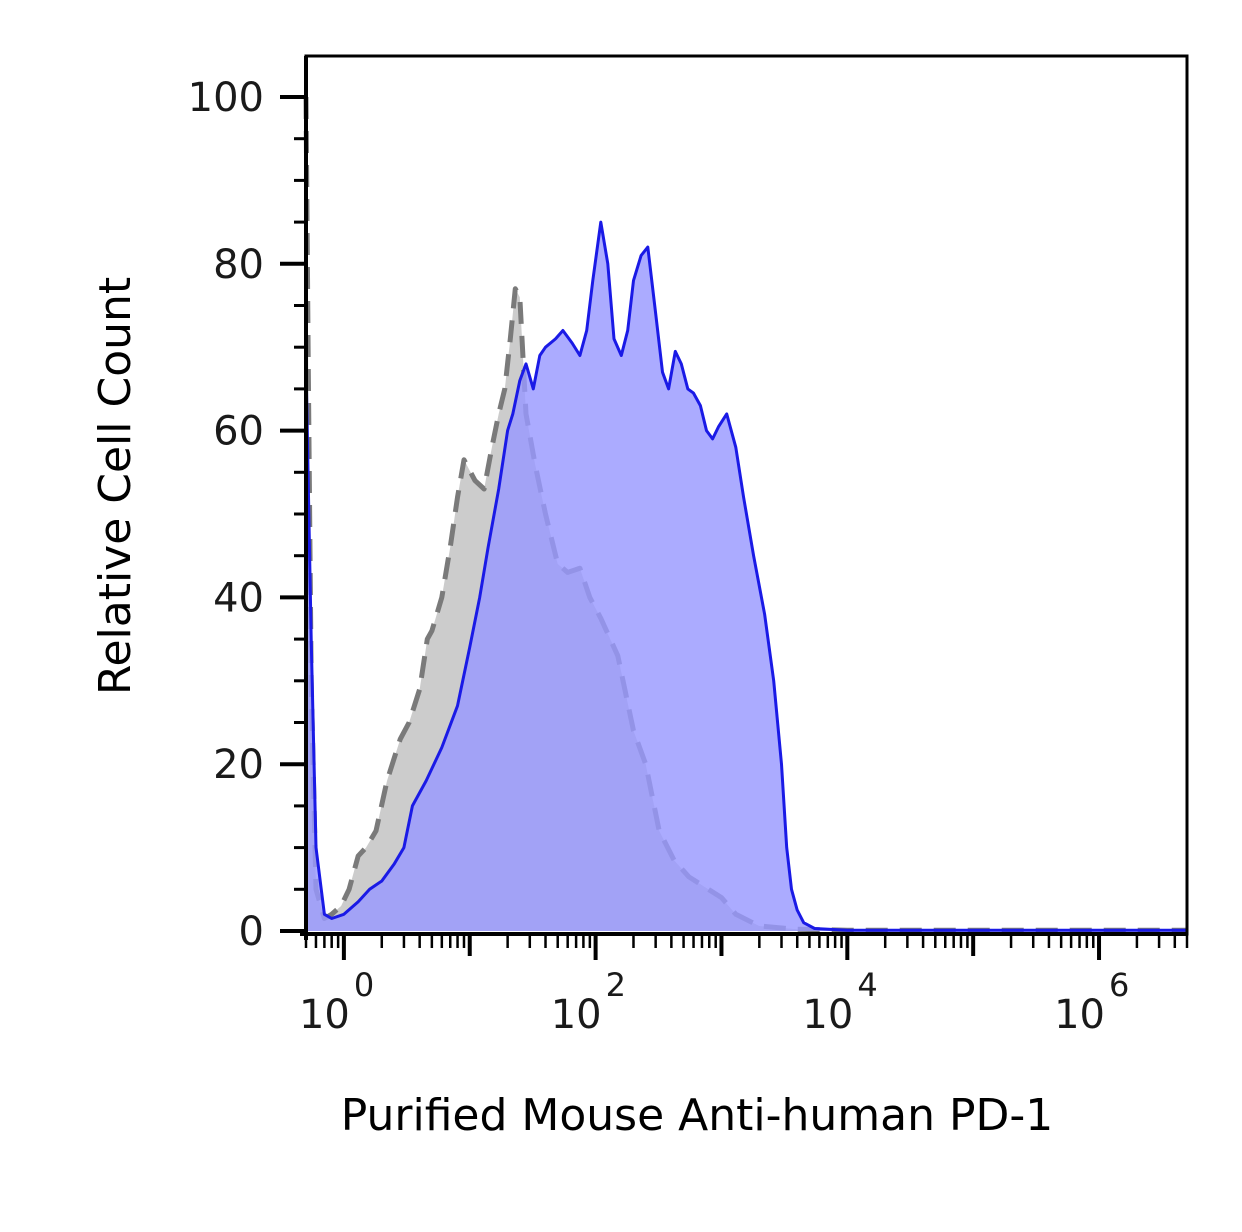  What do you see at coordinates (324, 1015) in the screenshot?
I see `x-tick-label-0: 10` at bounding box center [324, 1015].